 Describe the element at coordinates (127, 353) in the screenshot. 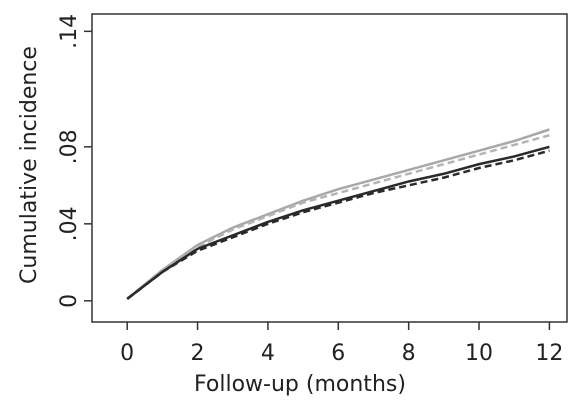

I see `x-tick-label: 0` at that location.